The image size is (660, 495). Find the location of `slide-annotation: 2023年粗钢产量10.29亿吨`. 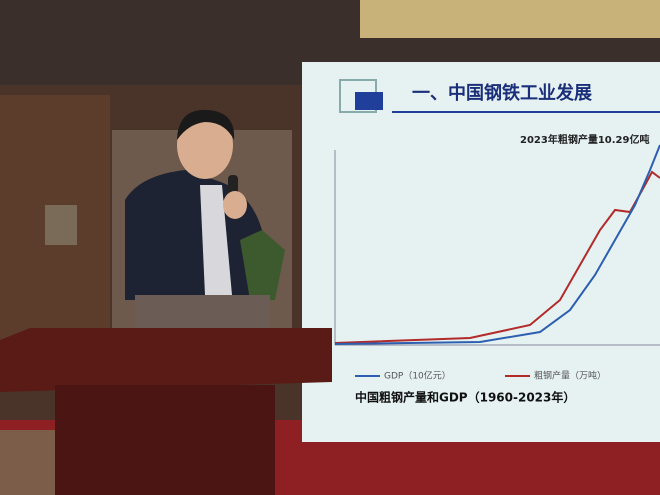

slide-annotation: 2023年粗钢产量10.29亿吨 is located at coordinates (584, 139).